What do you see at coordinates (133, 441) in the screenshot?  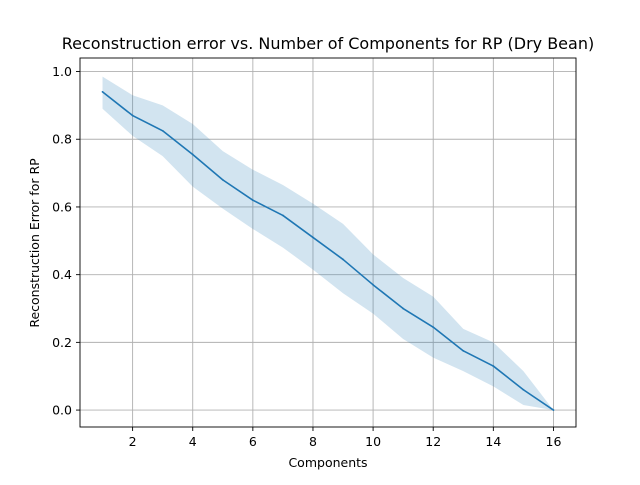 I see `x-tick-label: 2` at bounding box center [133, 441].